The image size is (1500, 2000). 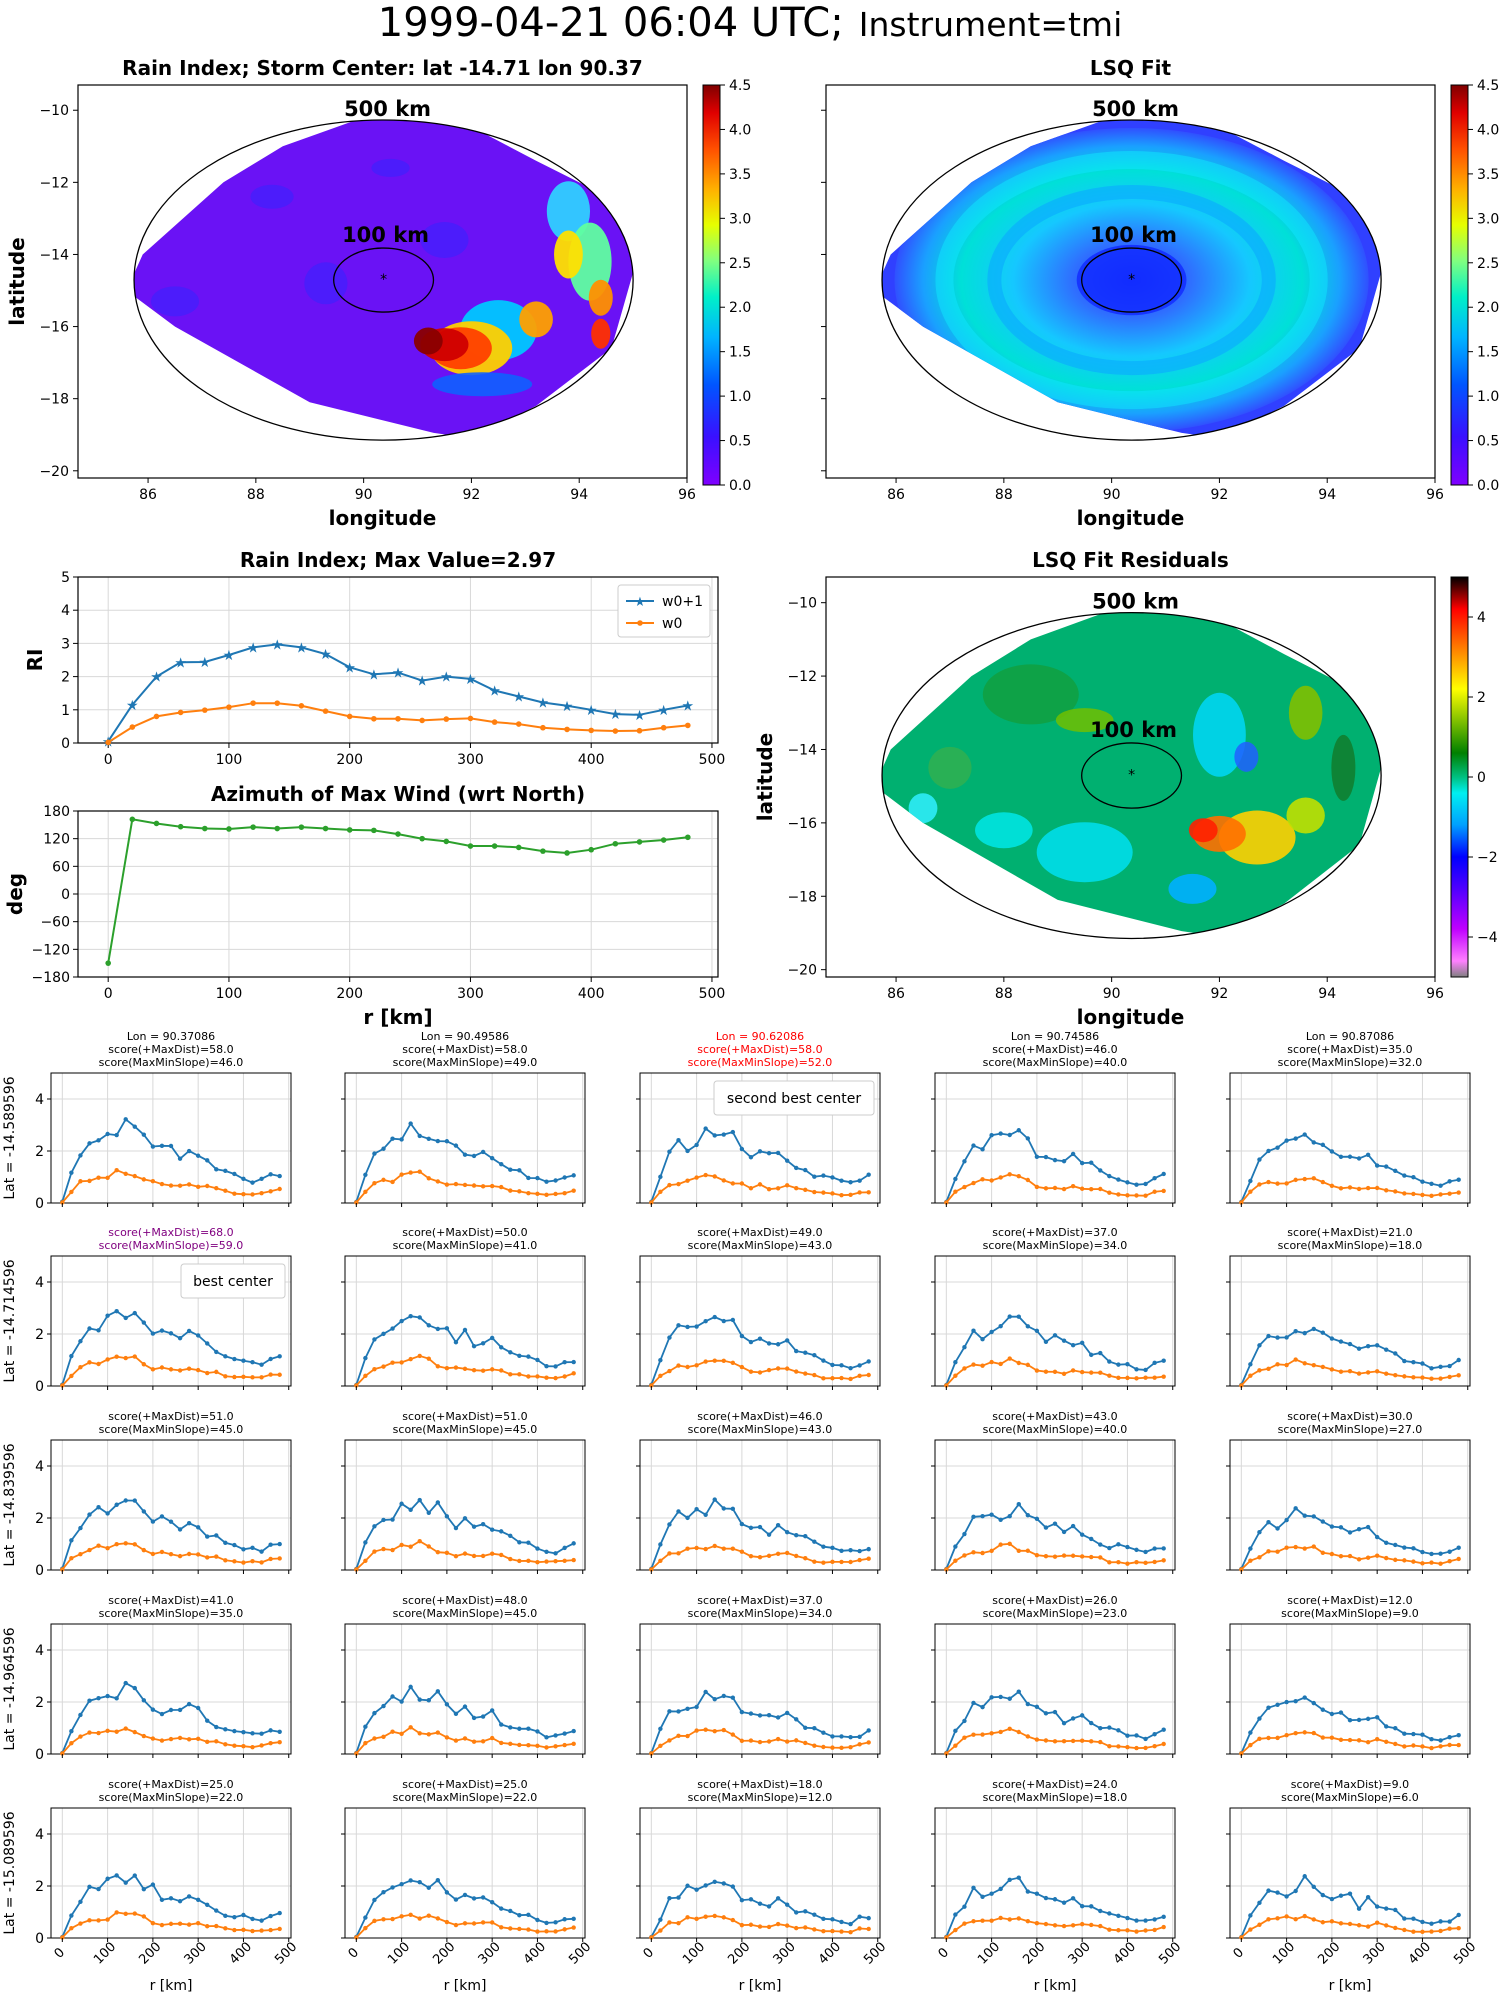 What do you see at coordinates (802, 971) in the screenshot?
I see `map-ytick-label: −20` at bounding box center [802, 971].